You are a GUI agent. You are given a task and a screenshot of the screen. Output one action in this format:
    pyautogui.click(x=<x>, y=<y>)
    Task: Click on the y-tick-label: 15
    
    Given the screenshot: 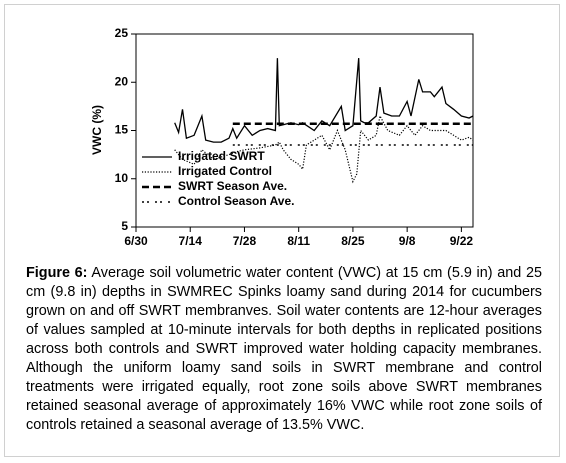 What is the action you would take?
    pyautogui.click(x=122, y=130)
    